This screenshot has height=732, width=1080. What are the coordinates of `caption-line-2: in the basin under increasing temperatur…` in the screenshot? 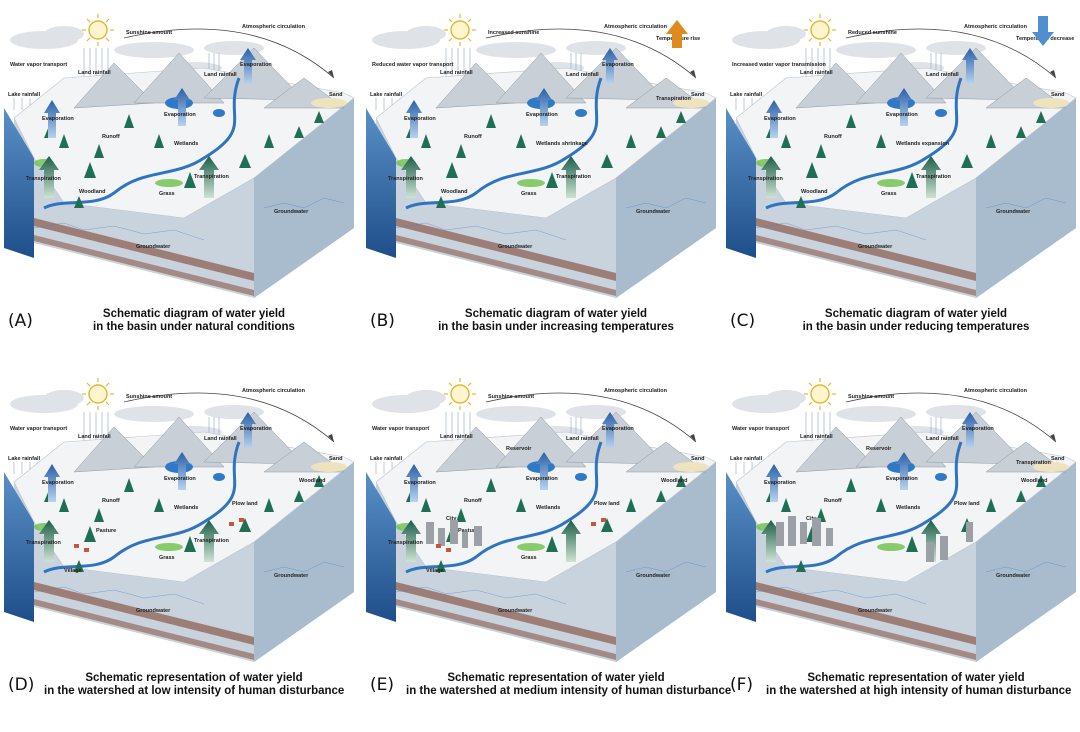 It's located at (556, 327).